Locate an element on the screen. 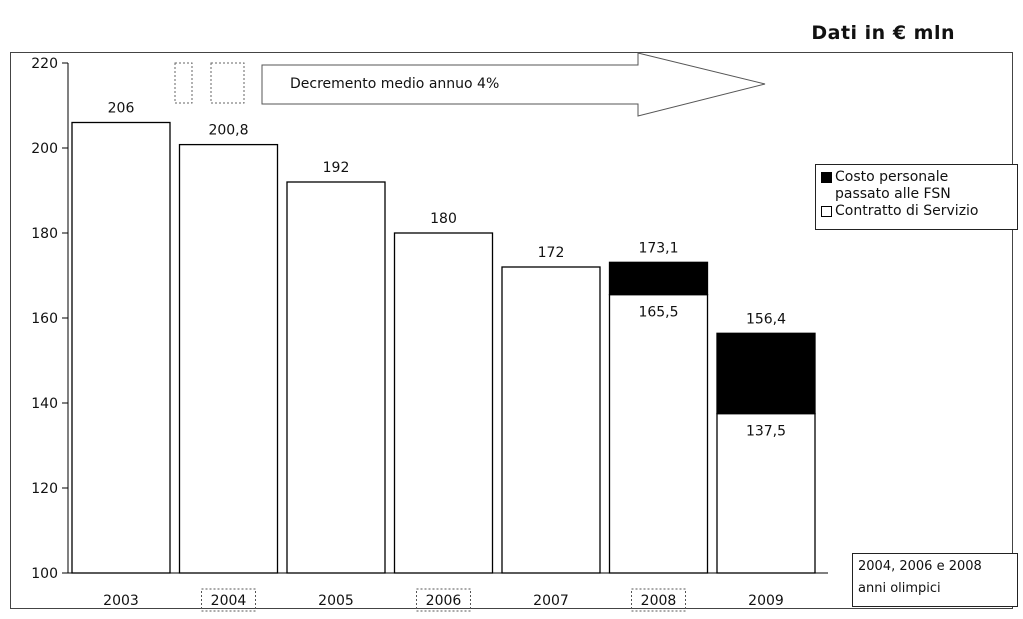  x-tick-label-2004: 2004 is located at coordinates (229, 601).